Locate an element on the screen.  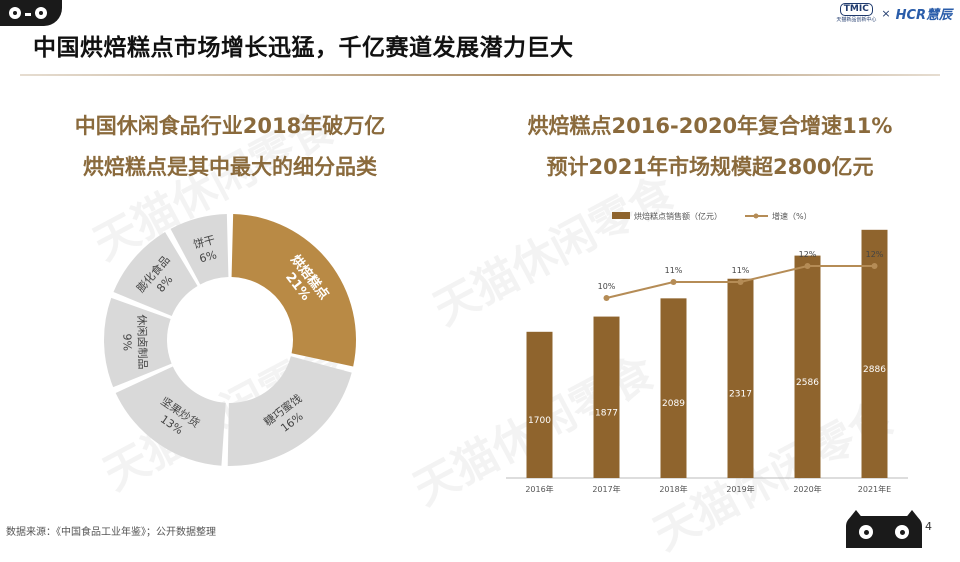
bar-value-label: 2586 is located at coordinates (807, 383).